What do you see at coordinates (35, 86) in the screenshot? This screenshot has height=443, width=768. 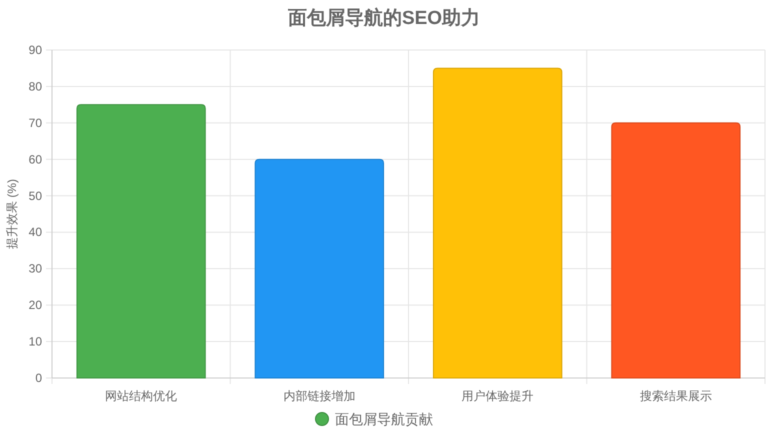 I see `y-tick-label: 80` at bounding box center [35, 86].